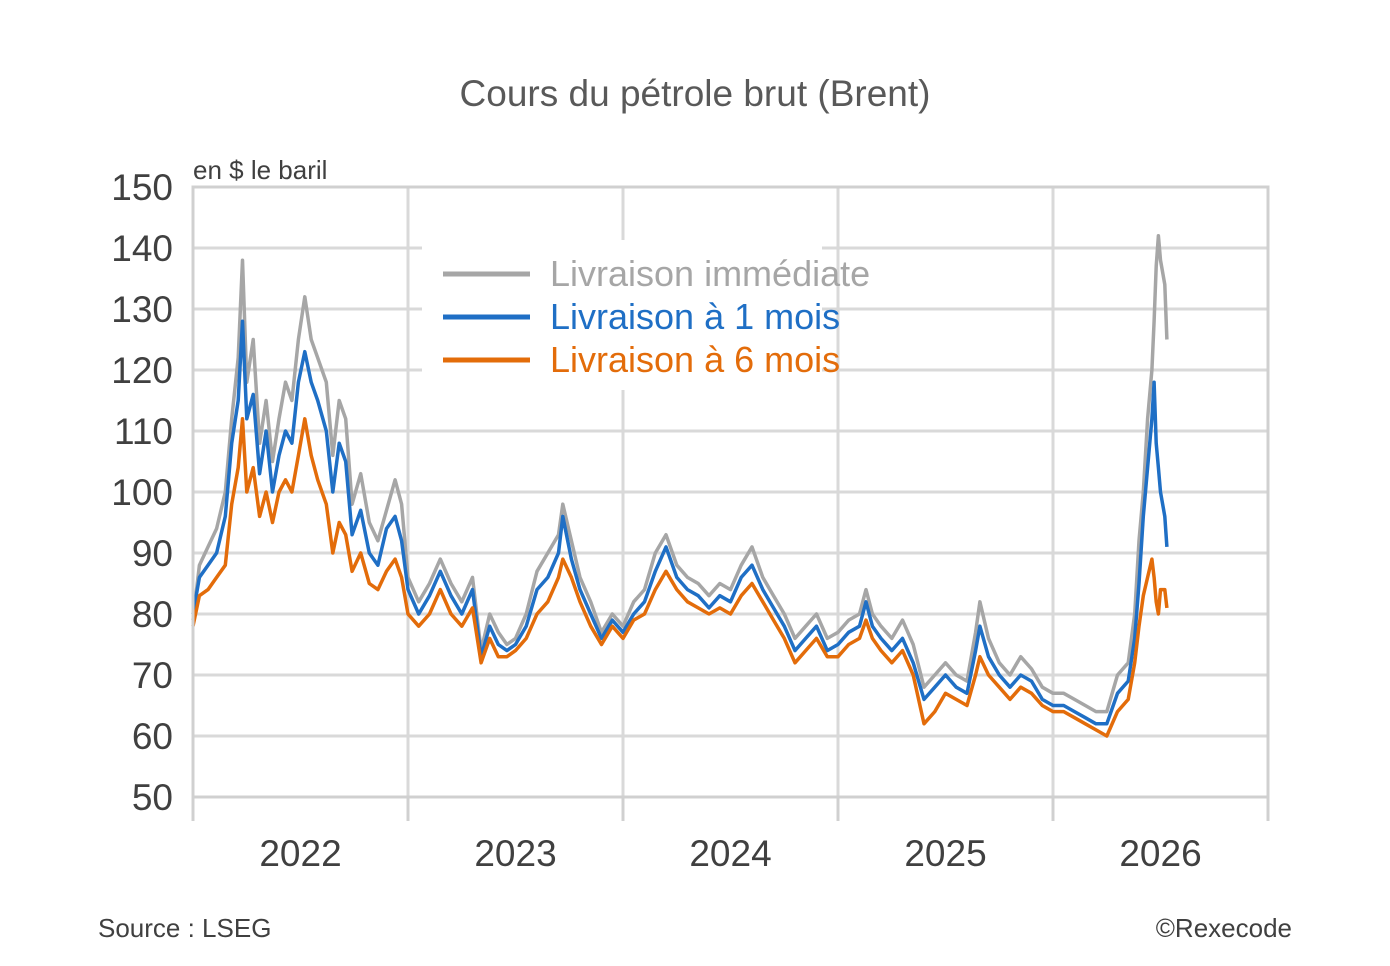  I want to click on y-tick-label: 100, so click(142, 492).